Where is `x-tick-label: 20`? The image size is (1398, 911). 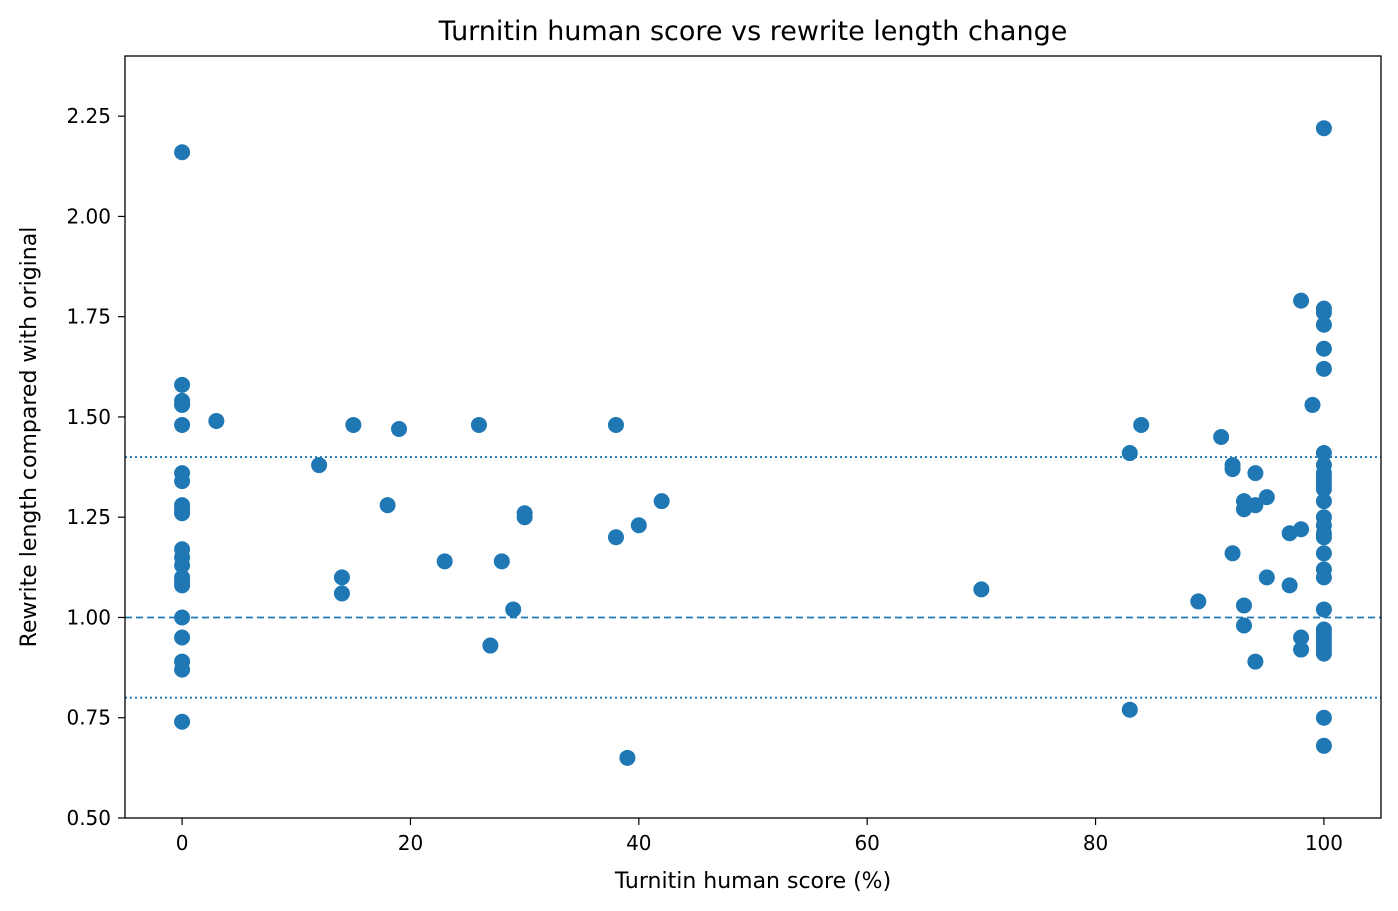 x-tick-label: 20 is located at coordinates (410, 843).